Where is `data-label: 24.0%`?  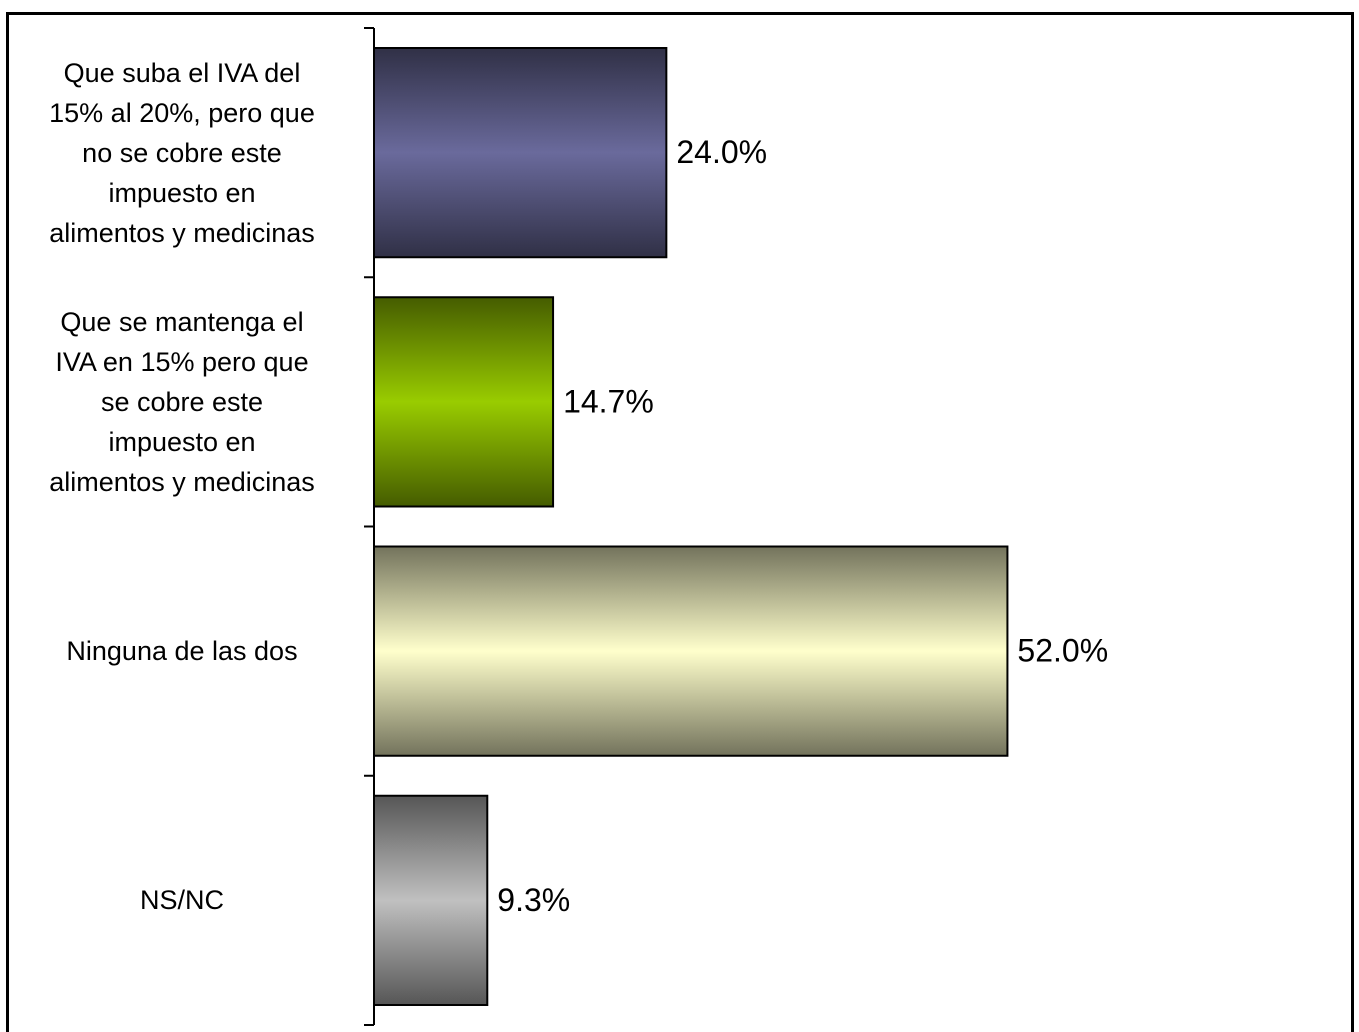 data-label: 24.0% is located at coordinates (721, 152).